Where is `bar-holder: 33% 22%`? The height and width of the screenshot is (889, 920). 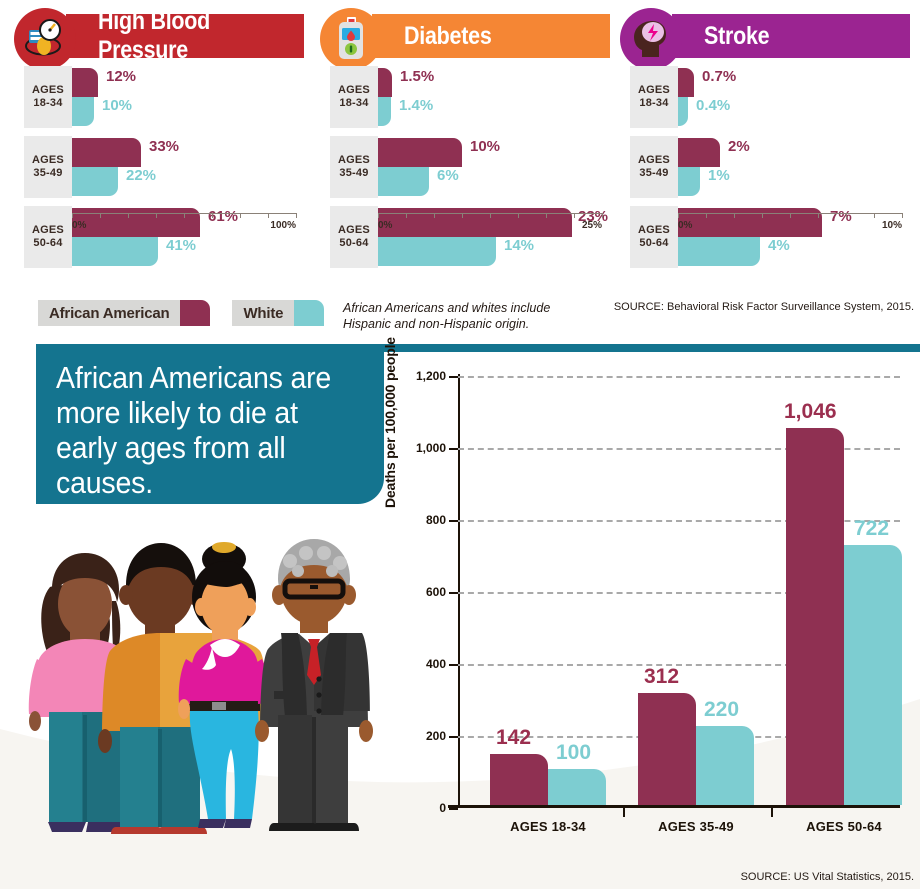 bar-holder: 33% 22% is located at coordinates (188, 167).